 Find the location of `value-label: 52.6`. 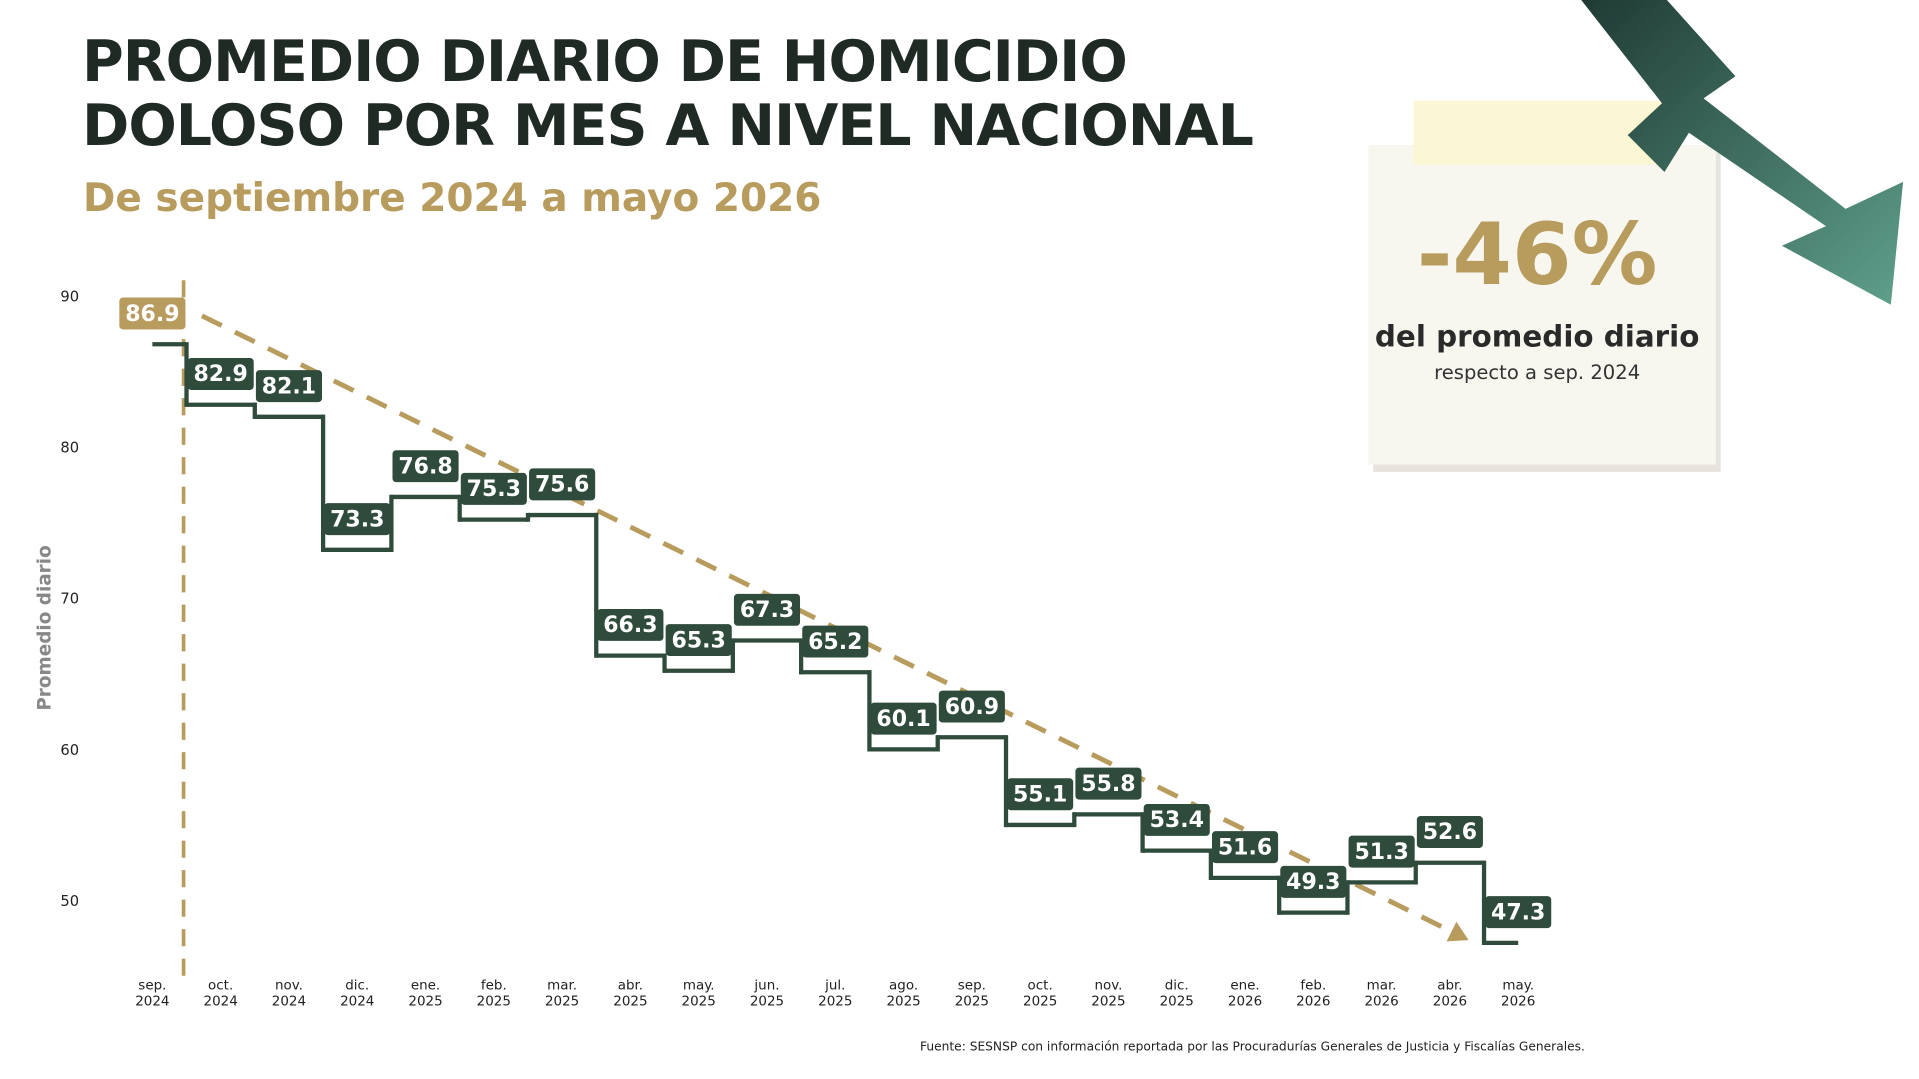

value-label: 52.6 is located at coordinates (1450, 832).